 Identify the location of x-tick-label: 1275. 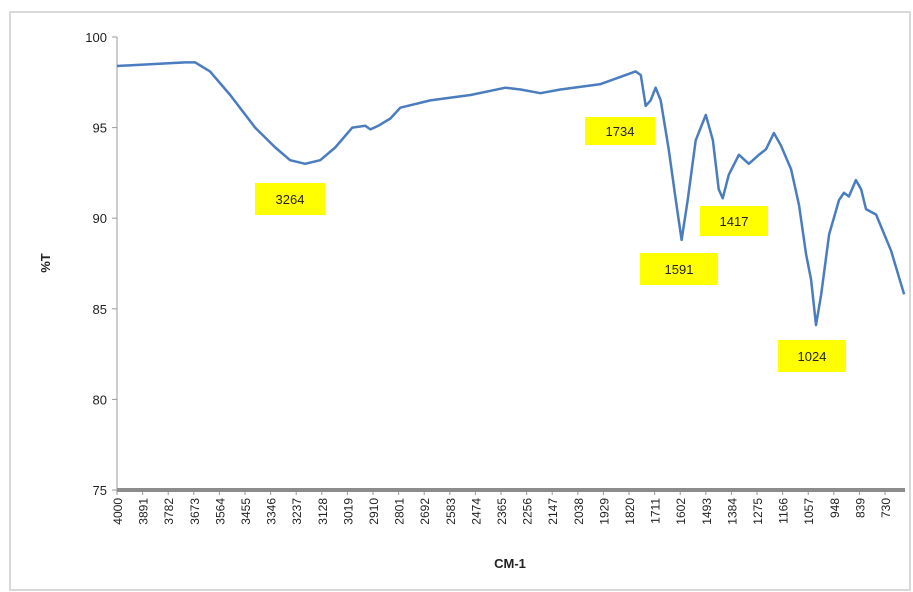
(758, 511).